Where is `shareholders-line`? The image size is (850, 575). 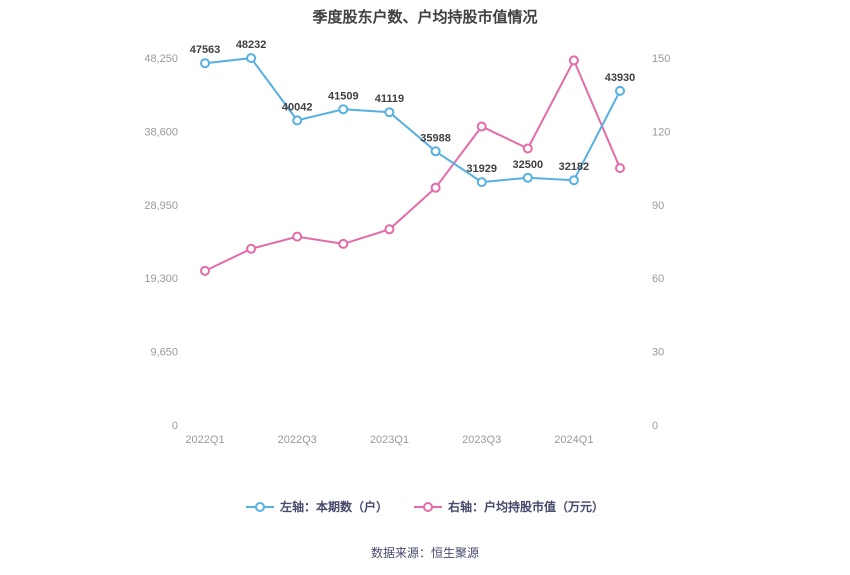
shareholders-line is located at coordinates (412, 120).